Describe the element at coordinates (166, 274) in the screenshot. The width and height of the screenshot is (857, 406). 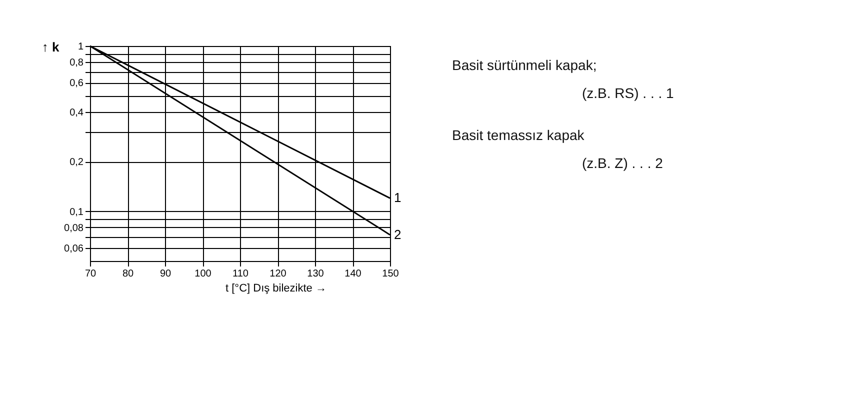
I see `x-tick-label: 90` at that location.